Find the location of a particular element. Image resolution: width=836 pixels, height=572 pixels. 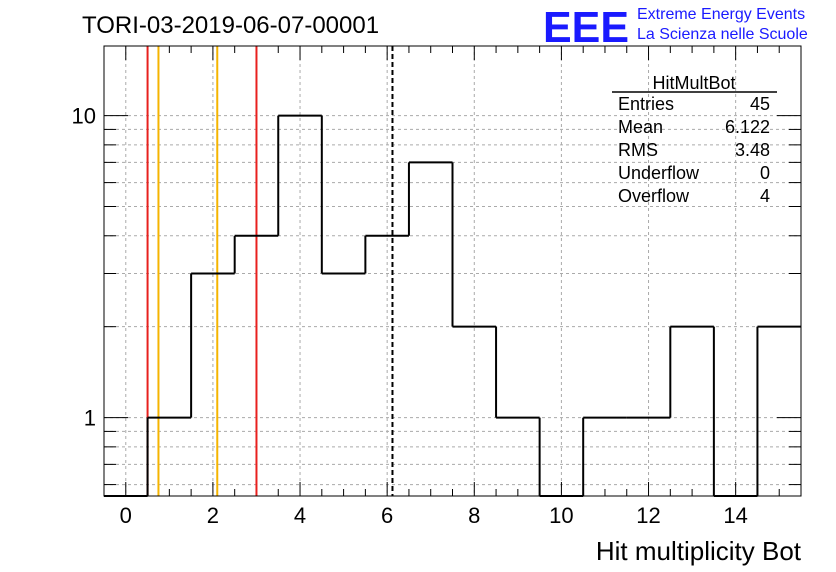

stats-label: Entries is located at coordinates (646, 104).